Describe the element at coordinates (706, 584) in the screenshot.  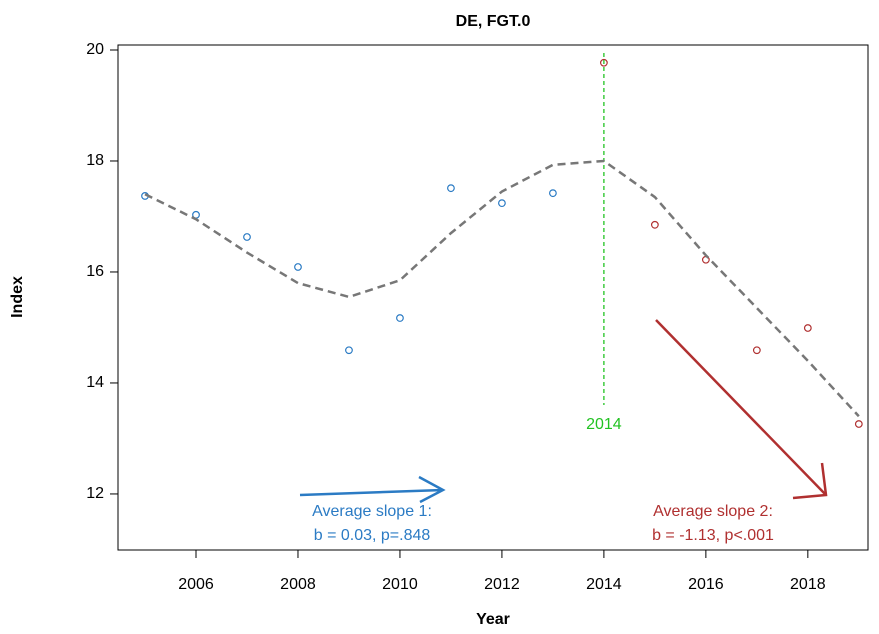
I see `x-tick-label: 2016` at that location.